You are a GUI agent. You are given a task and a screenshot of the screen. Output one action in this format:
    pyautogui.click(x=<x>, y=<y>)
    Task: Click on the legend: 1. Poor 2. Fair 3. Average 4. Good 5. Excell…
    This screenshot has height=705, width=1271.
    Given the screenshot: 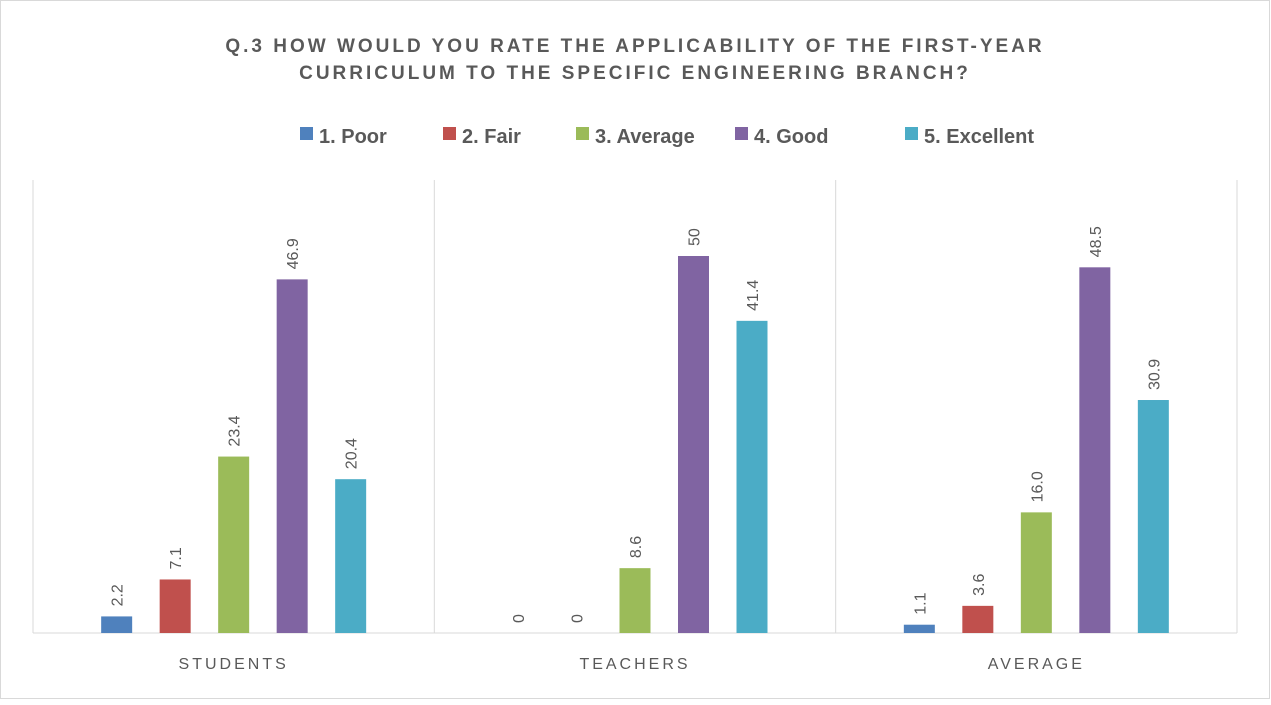 What is the action you would take?
    pyautogui.click(x=667, y=137)
    